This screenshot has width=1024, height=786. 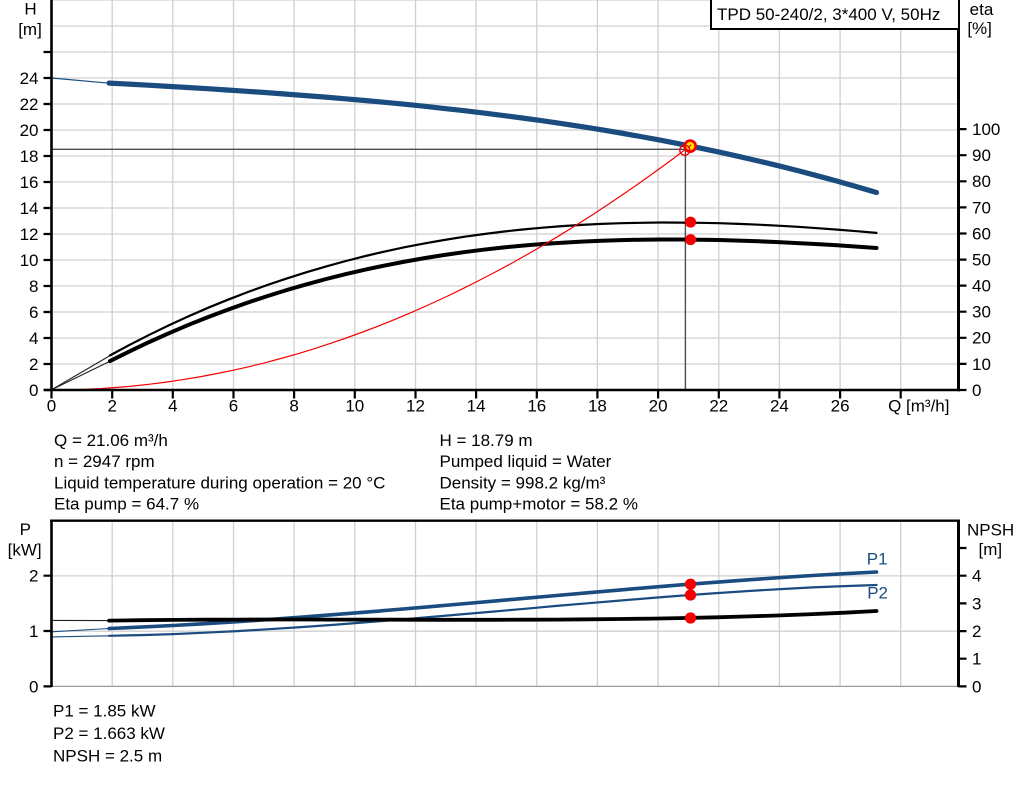 I want to click on svg-text: Eta pump+motor = 58.2 %, so click(x=539, y=504).